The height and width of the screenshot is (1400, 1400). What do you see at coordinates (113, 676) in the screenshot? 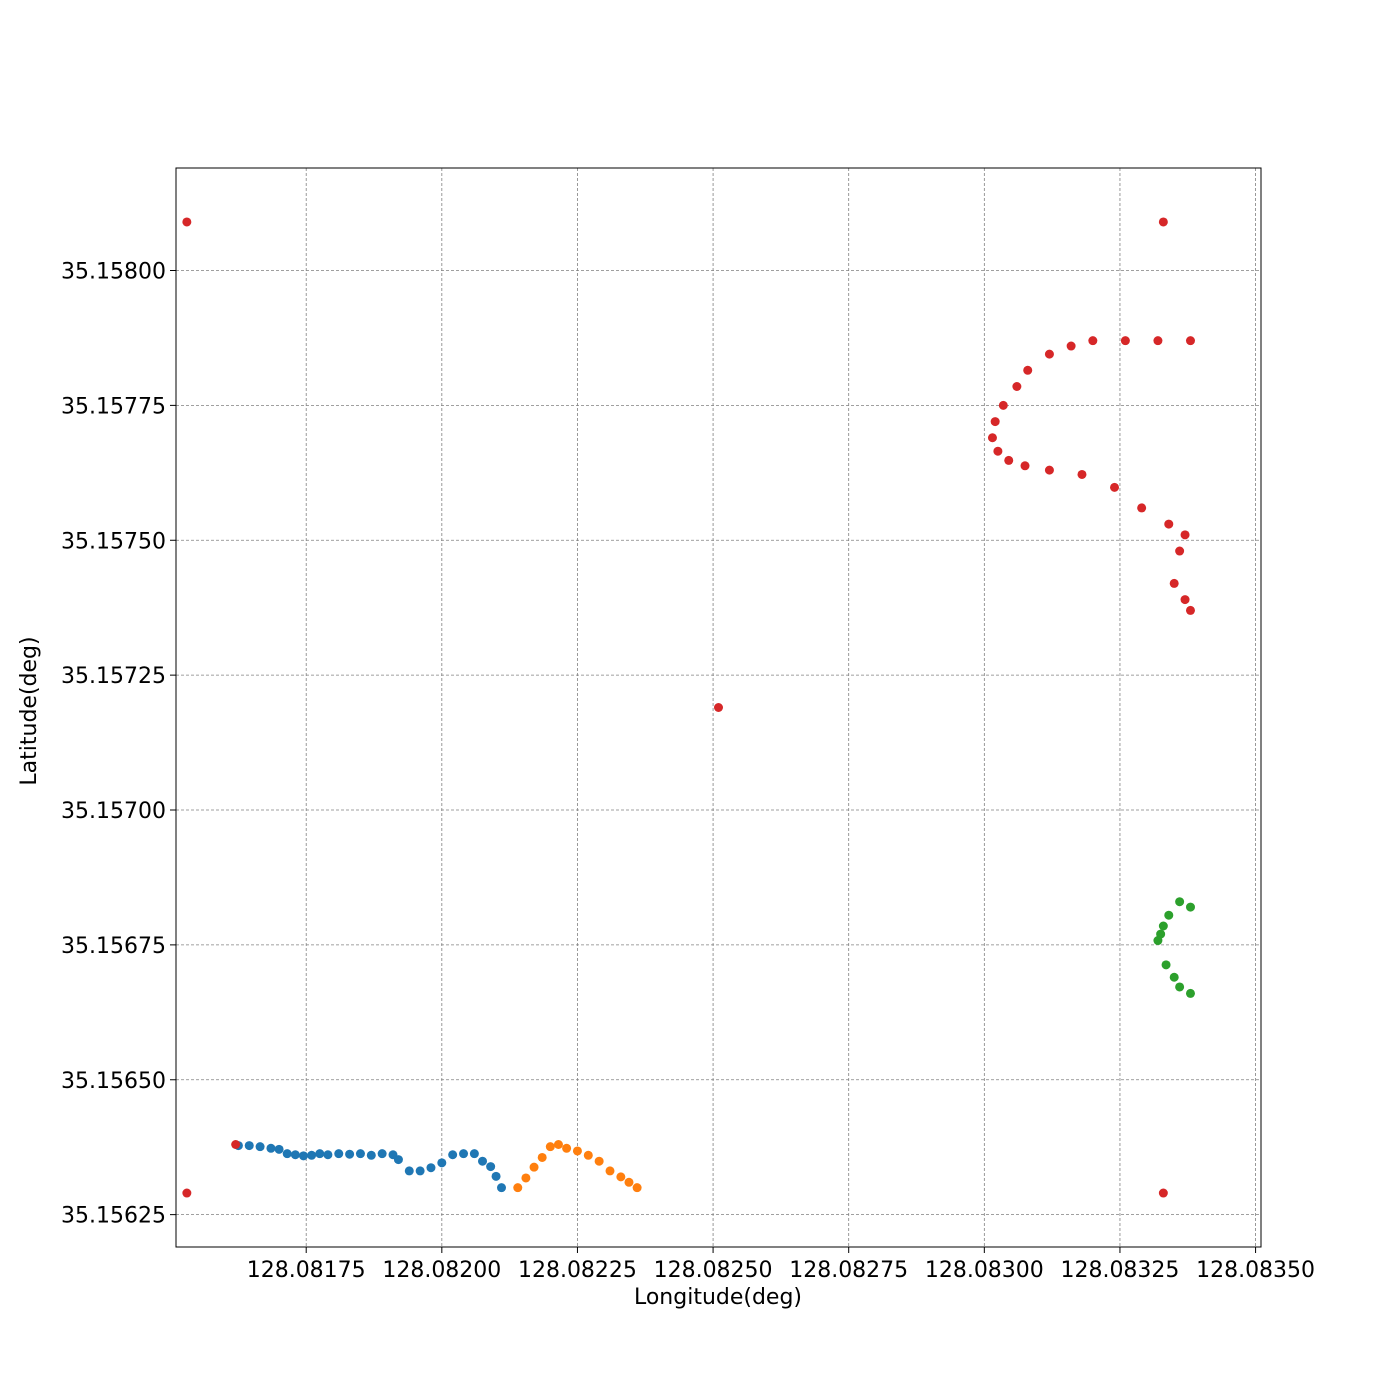
I see `y-tick-label: 35.15725` at bounding box center [113, 676].